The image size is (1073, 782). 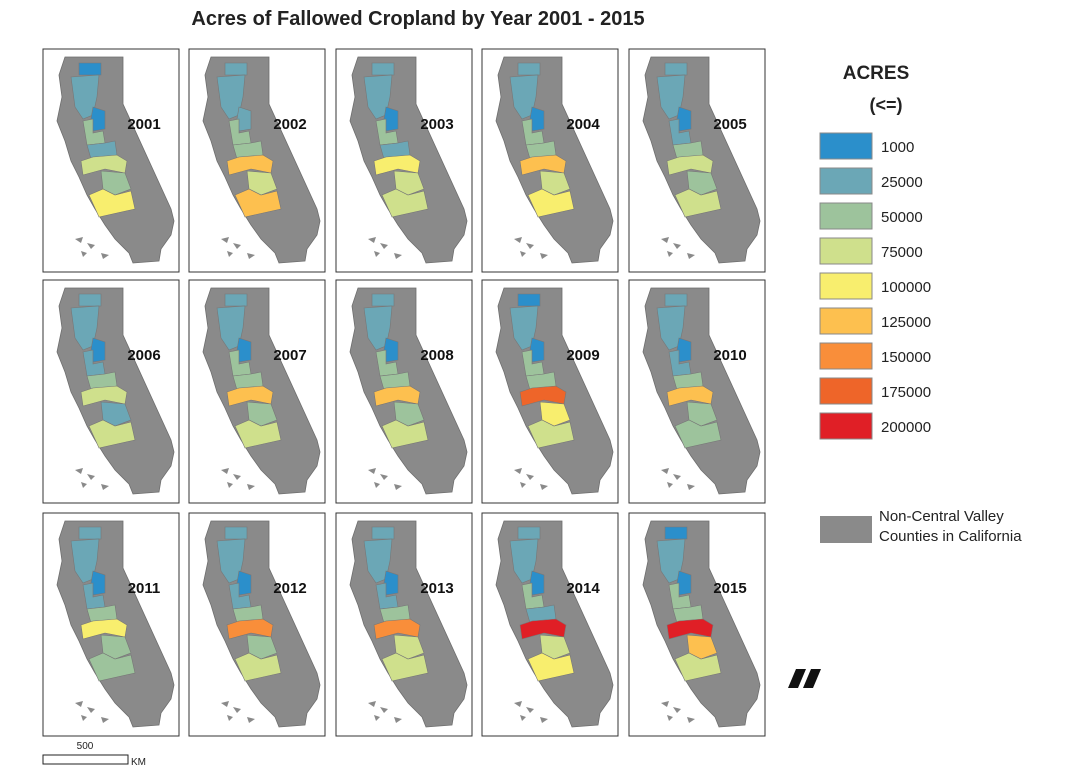 I want to click on legend-other-label: Counties in California, so click(x=950, y=536).